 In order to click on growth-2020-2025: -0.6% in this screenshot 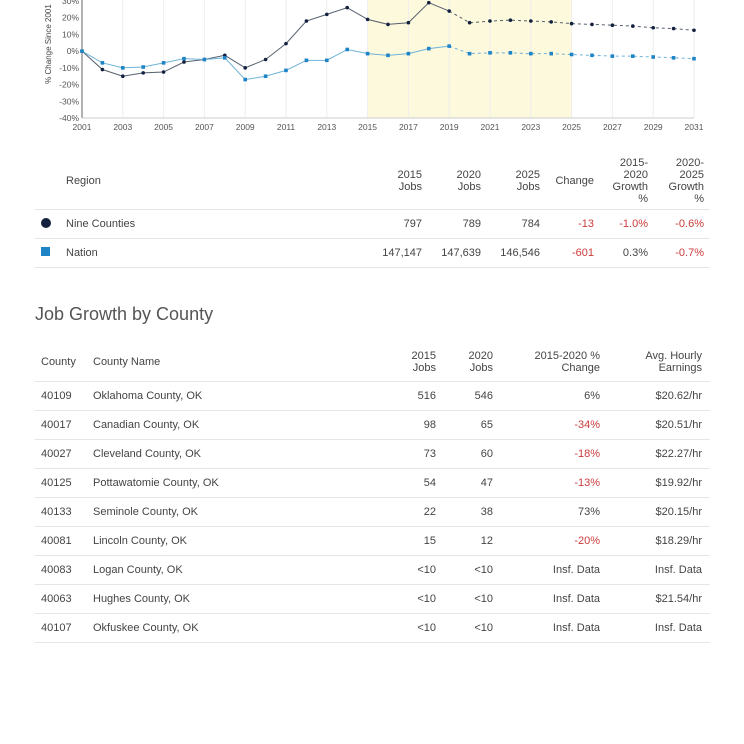, I will do `click(682, 224)`.